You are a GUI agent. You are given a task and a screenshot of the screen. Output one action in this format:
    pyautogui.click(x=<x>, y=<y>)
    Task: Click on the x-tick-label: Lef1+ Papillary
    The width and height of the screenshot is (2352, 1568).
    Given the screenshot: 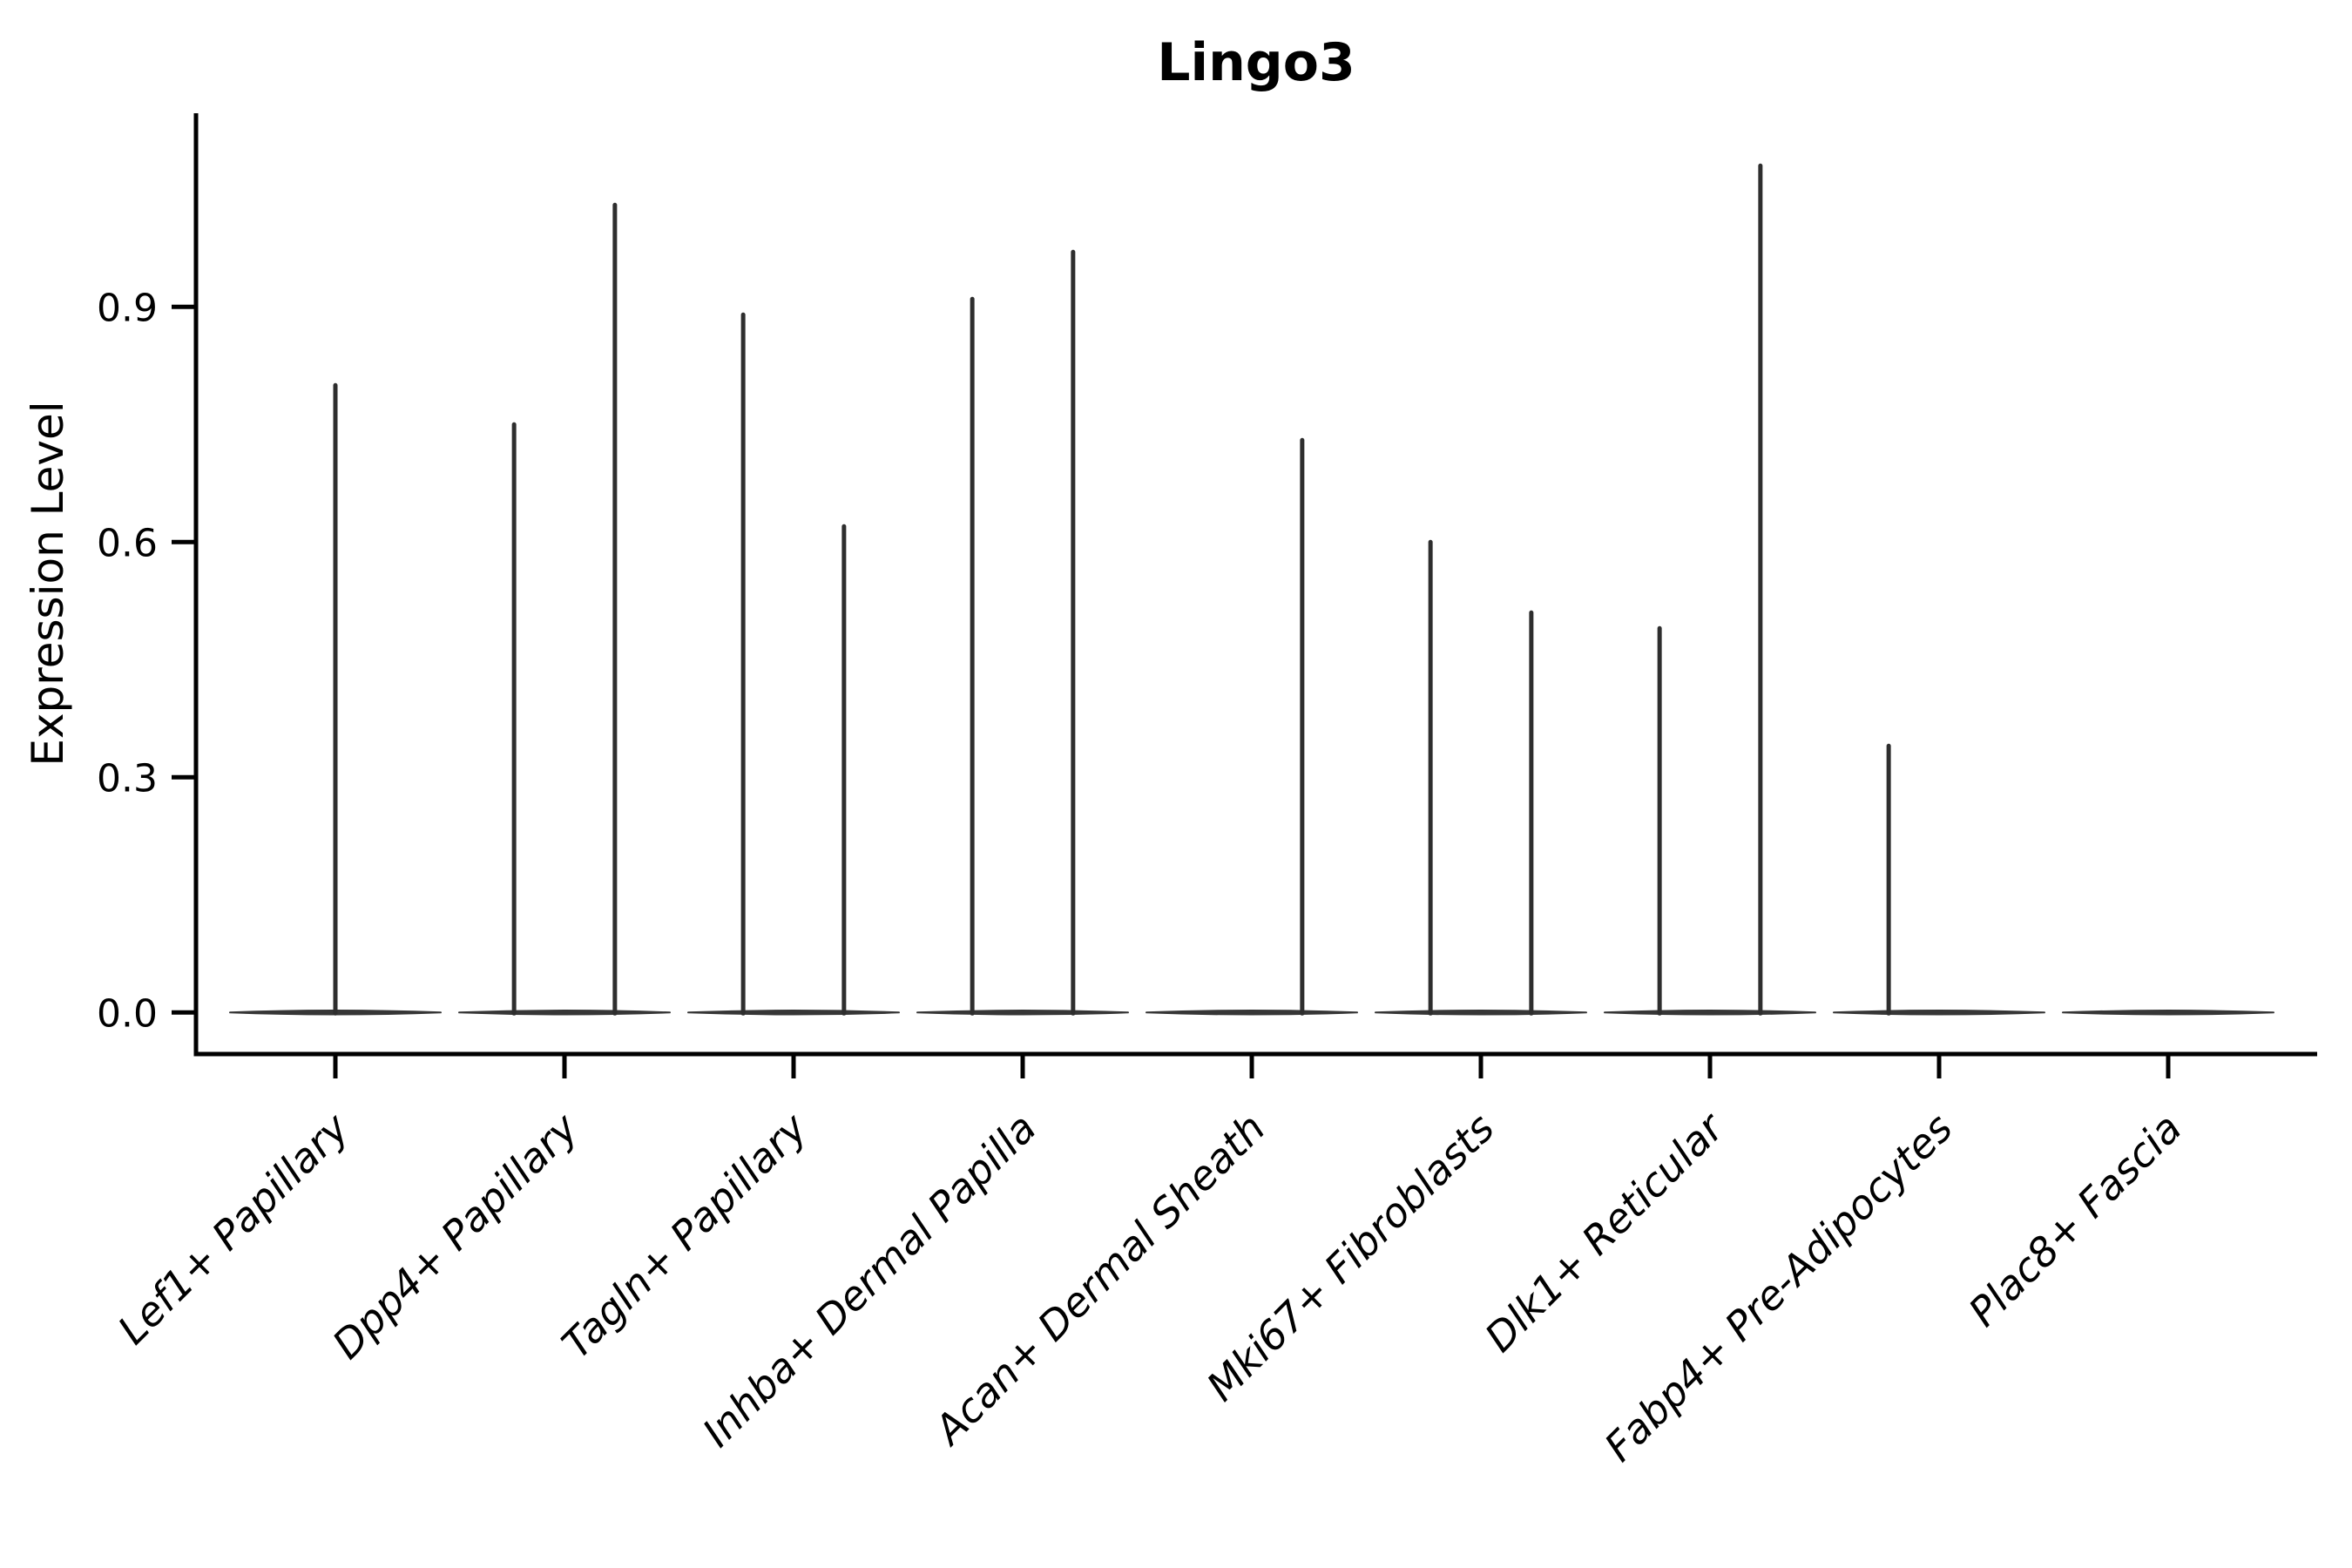 What is the action you would take?
    pyautogui.click(x=233, y=1228)
    